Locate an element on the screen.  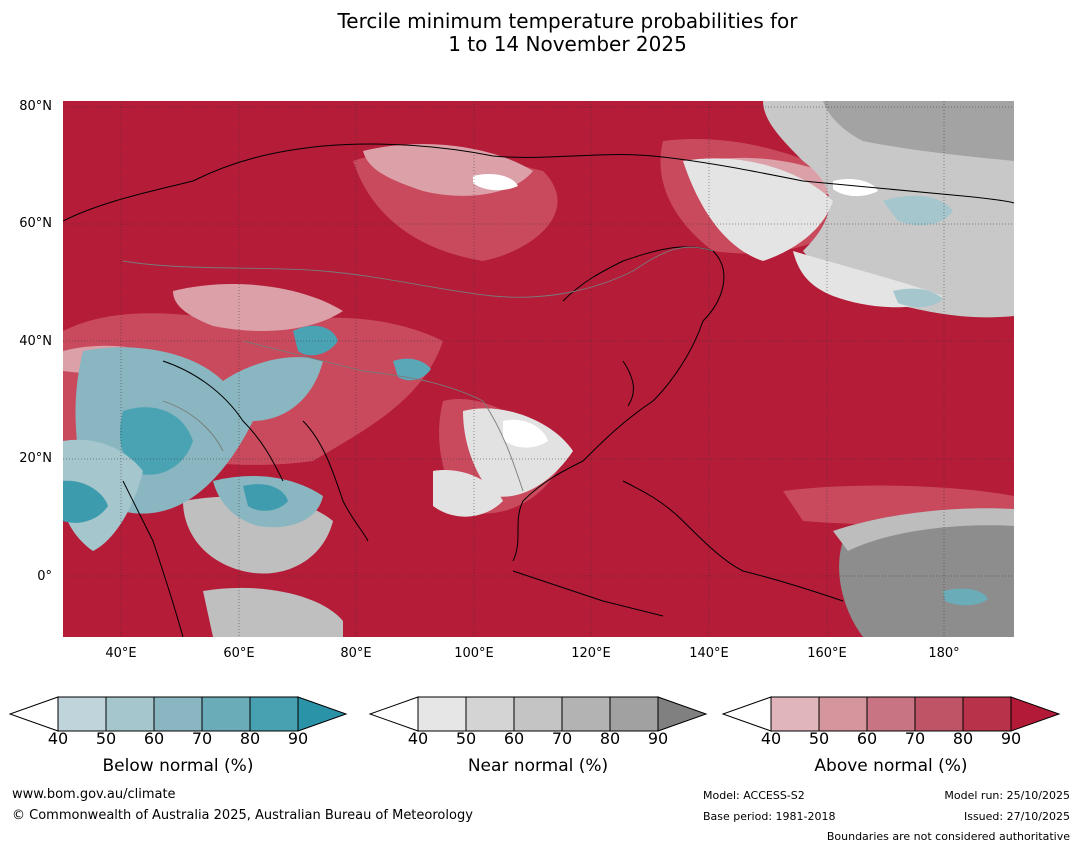
colorbar-near-tick: 40 is located at coordinates (418, 738).